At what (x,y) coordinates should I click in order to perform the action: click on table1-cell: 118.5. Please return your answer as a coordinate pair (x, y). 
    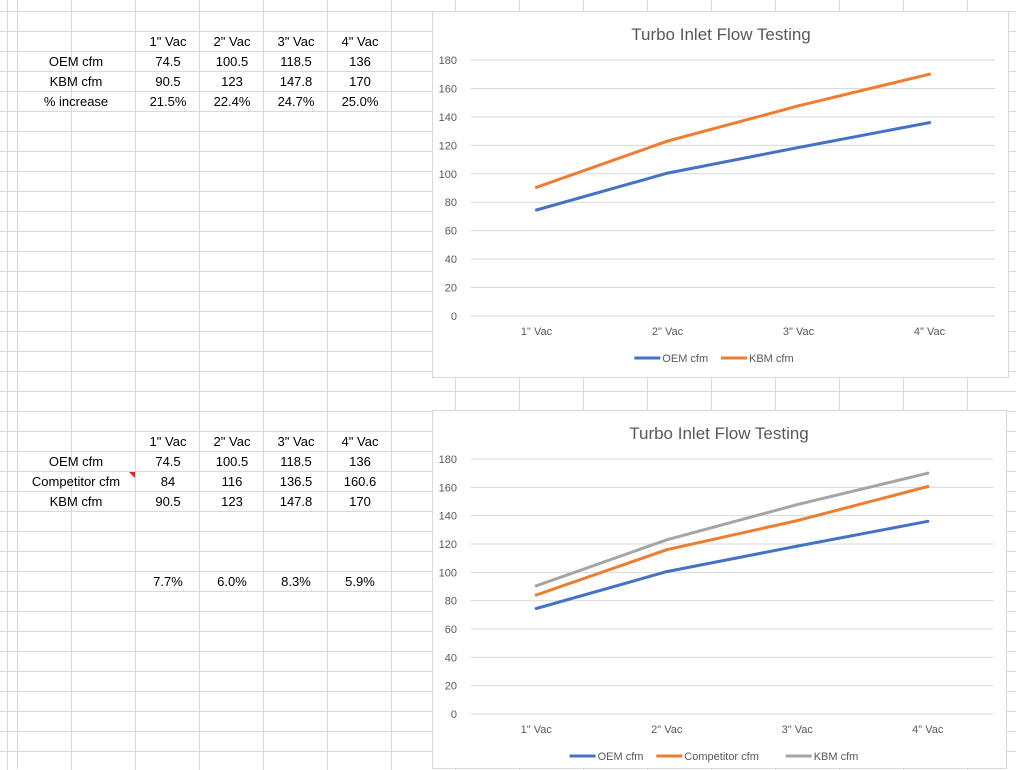
    Looking at the image, I should click on (296, 61).